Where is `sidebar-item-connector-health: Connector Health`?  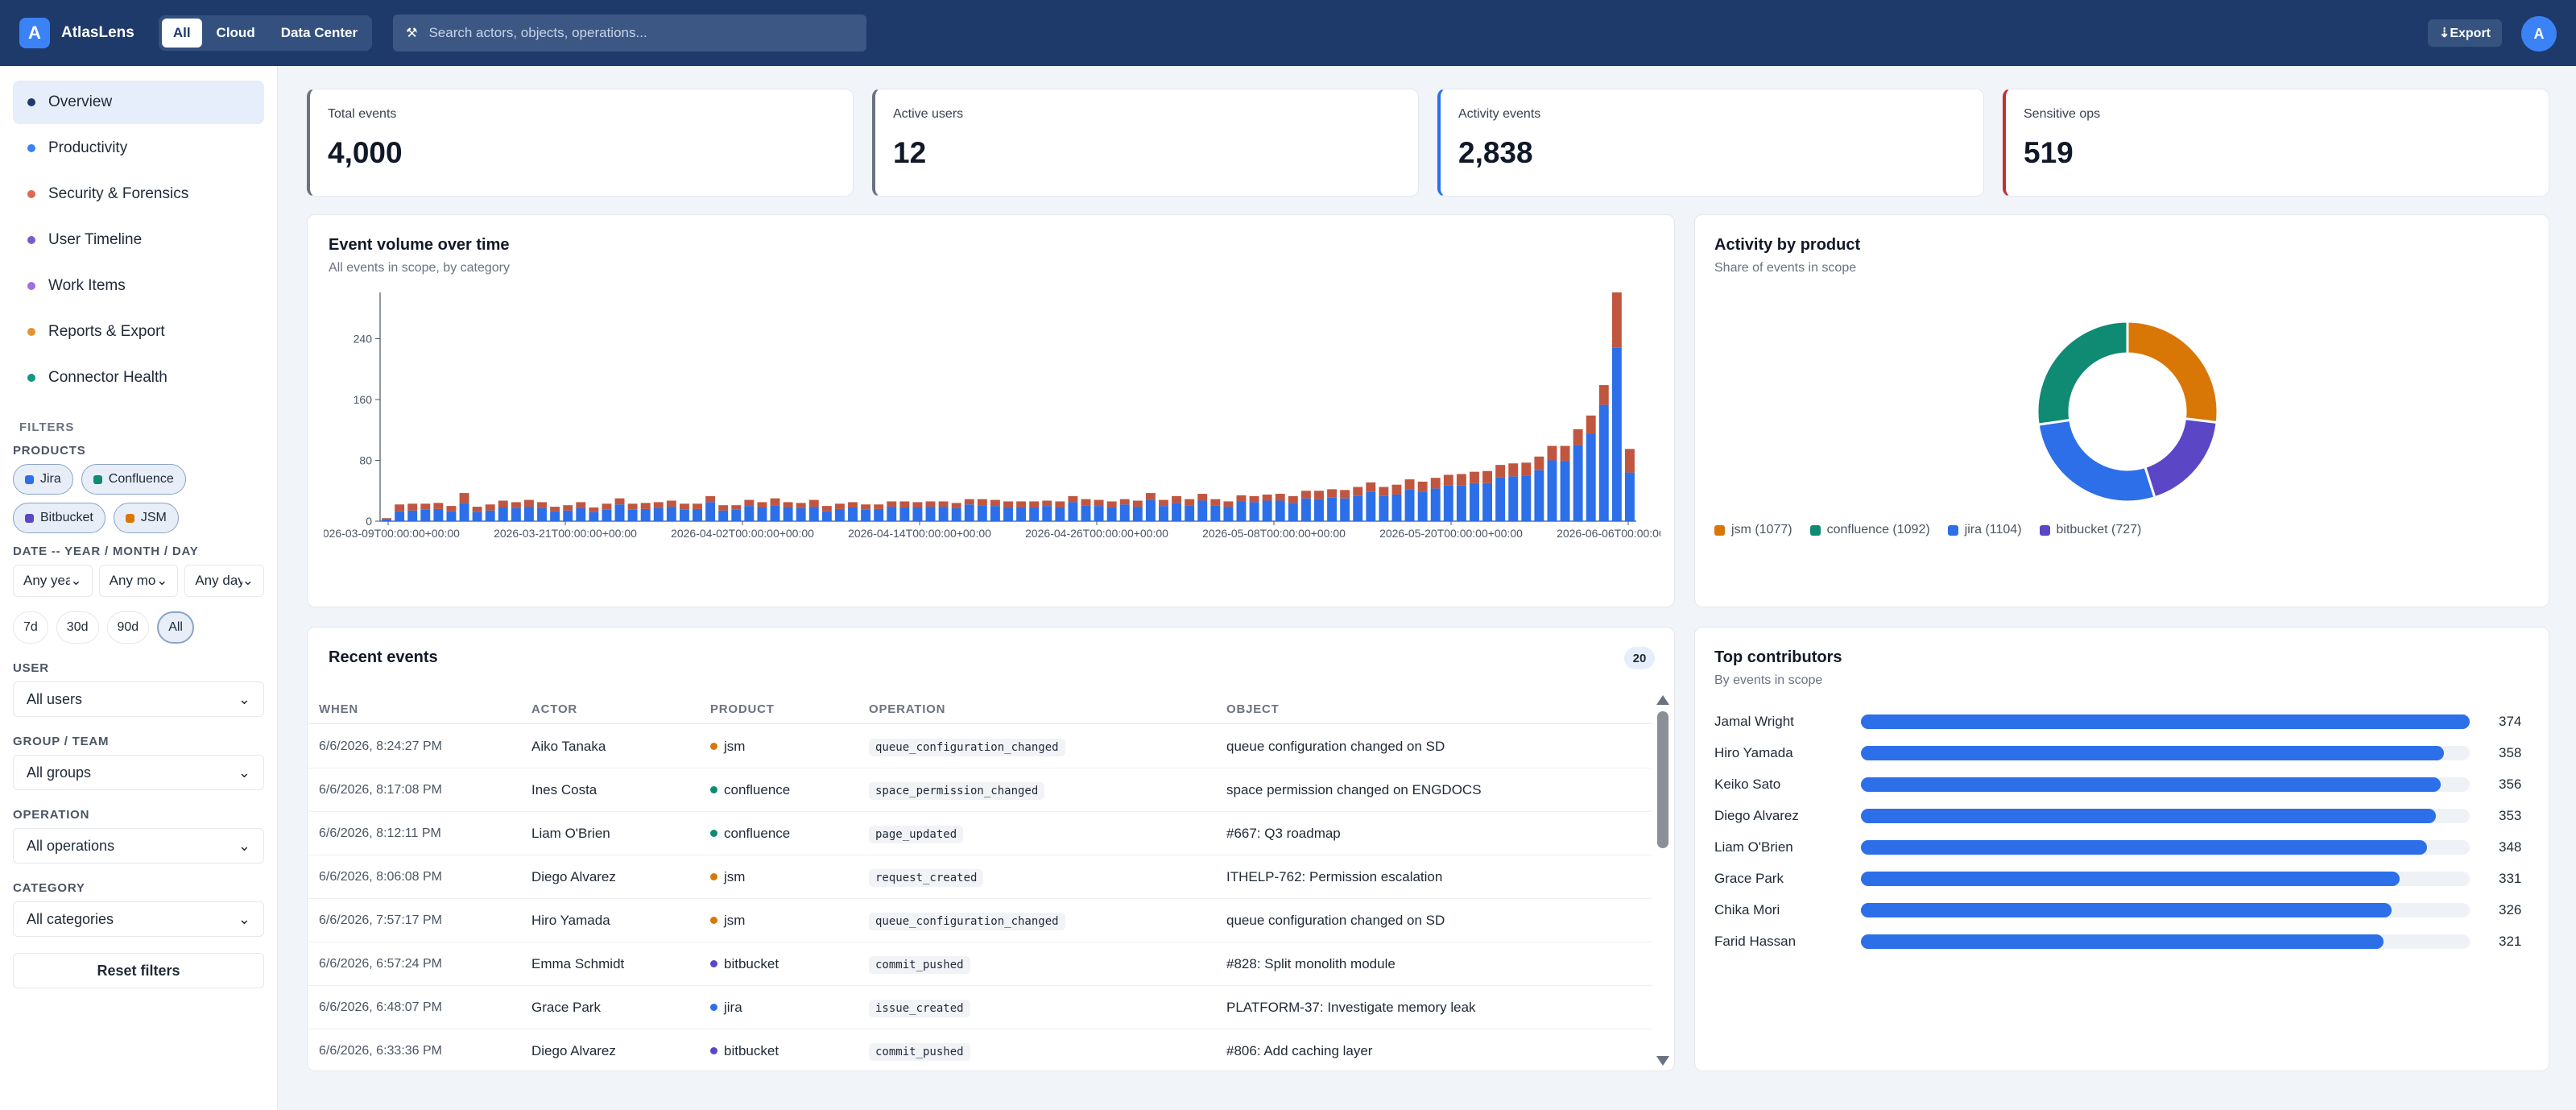 sidebar-item-connector-health: Connector Health is located at coordinates (138, 378).